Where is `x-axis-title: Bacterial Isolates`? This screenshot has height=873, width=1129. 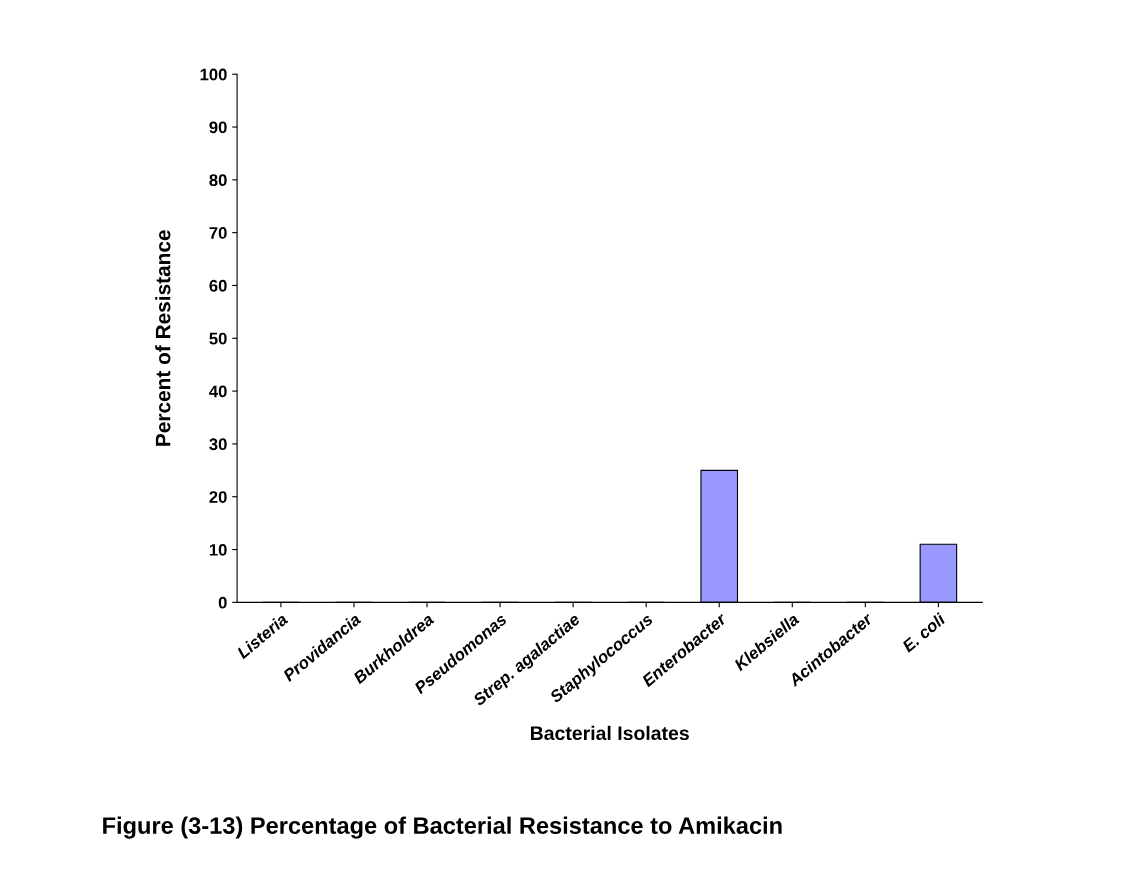 x-axis-title: Bacterial Isolates is located at coordinates (609, 733).